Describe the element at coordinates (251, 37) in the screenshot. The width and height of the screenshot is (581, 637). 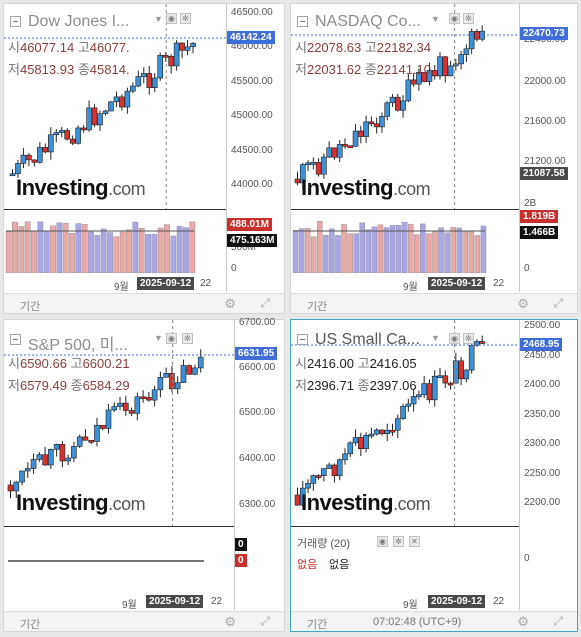
I see `last-price-tag: 46142.24` at that location.